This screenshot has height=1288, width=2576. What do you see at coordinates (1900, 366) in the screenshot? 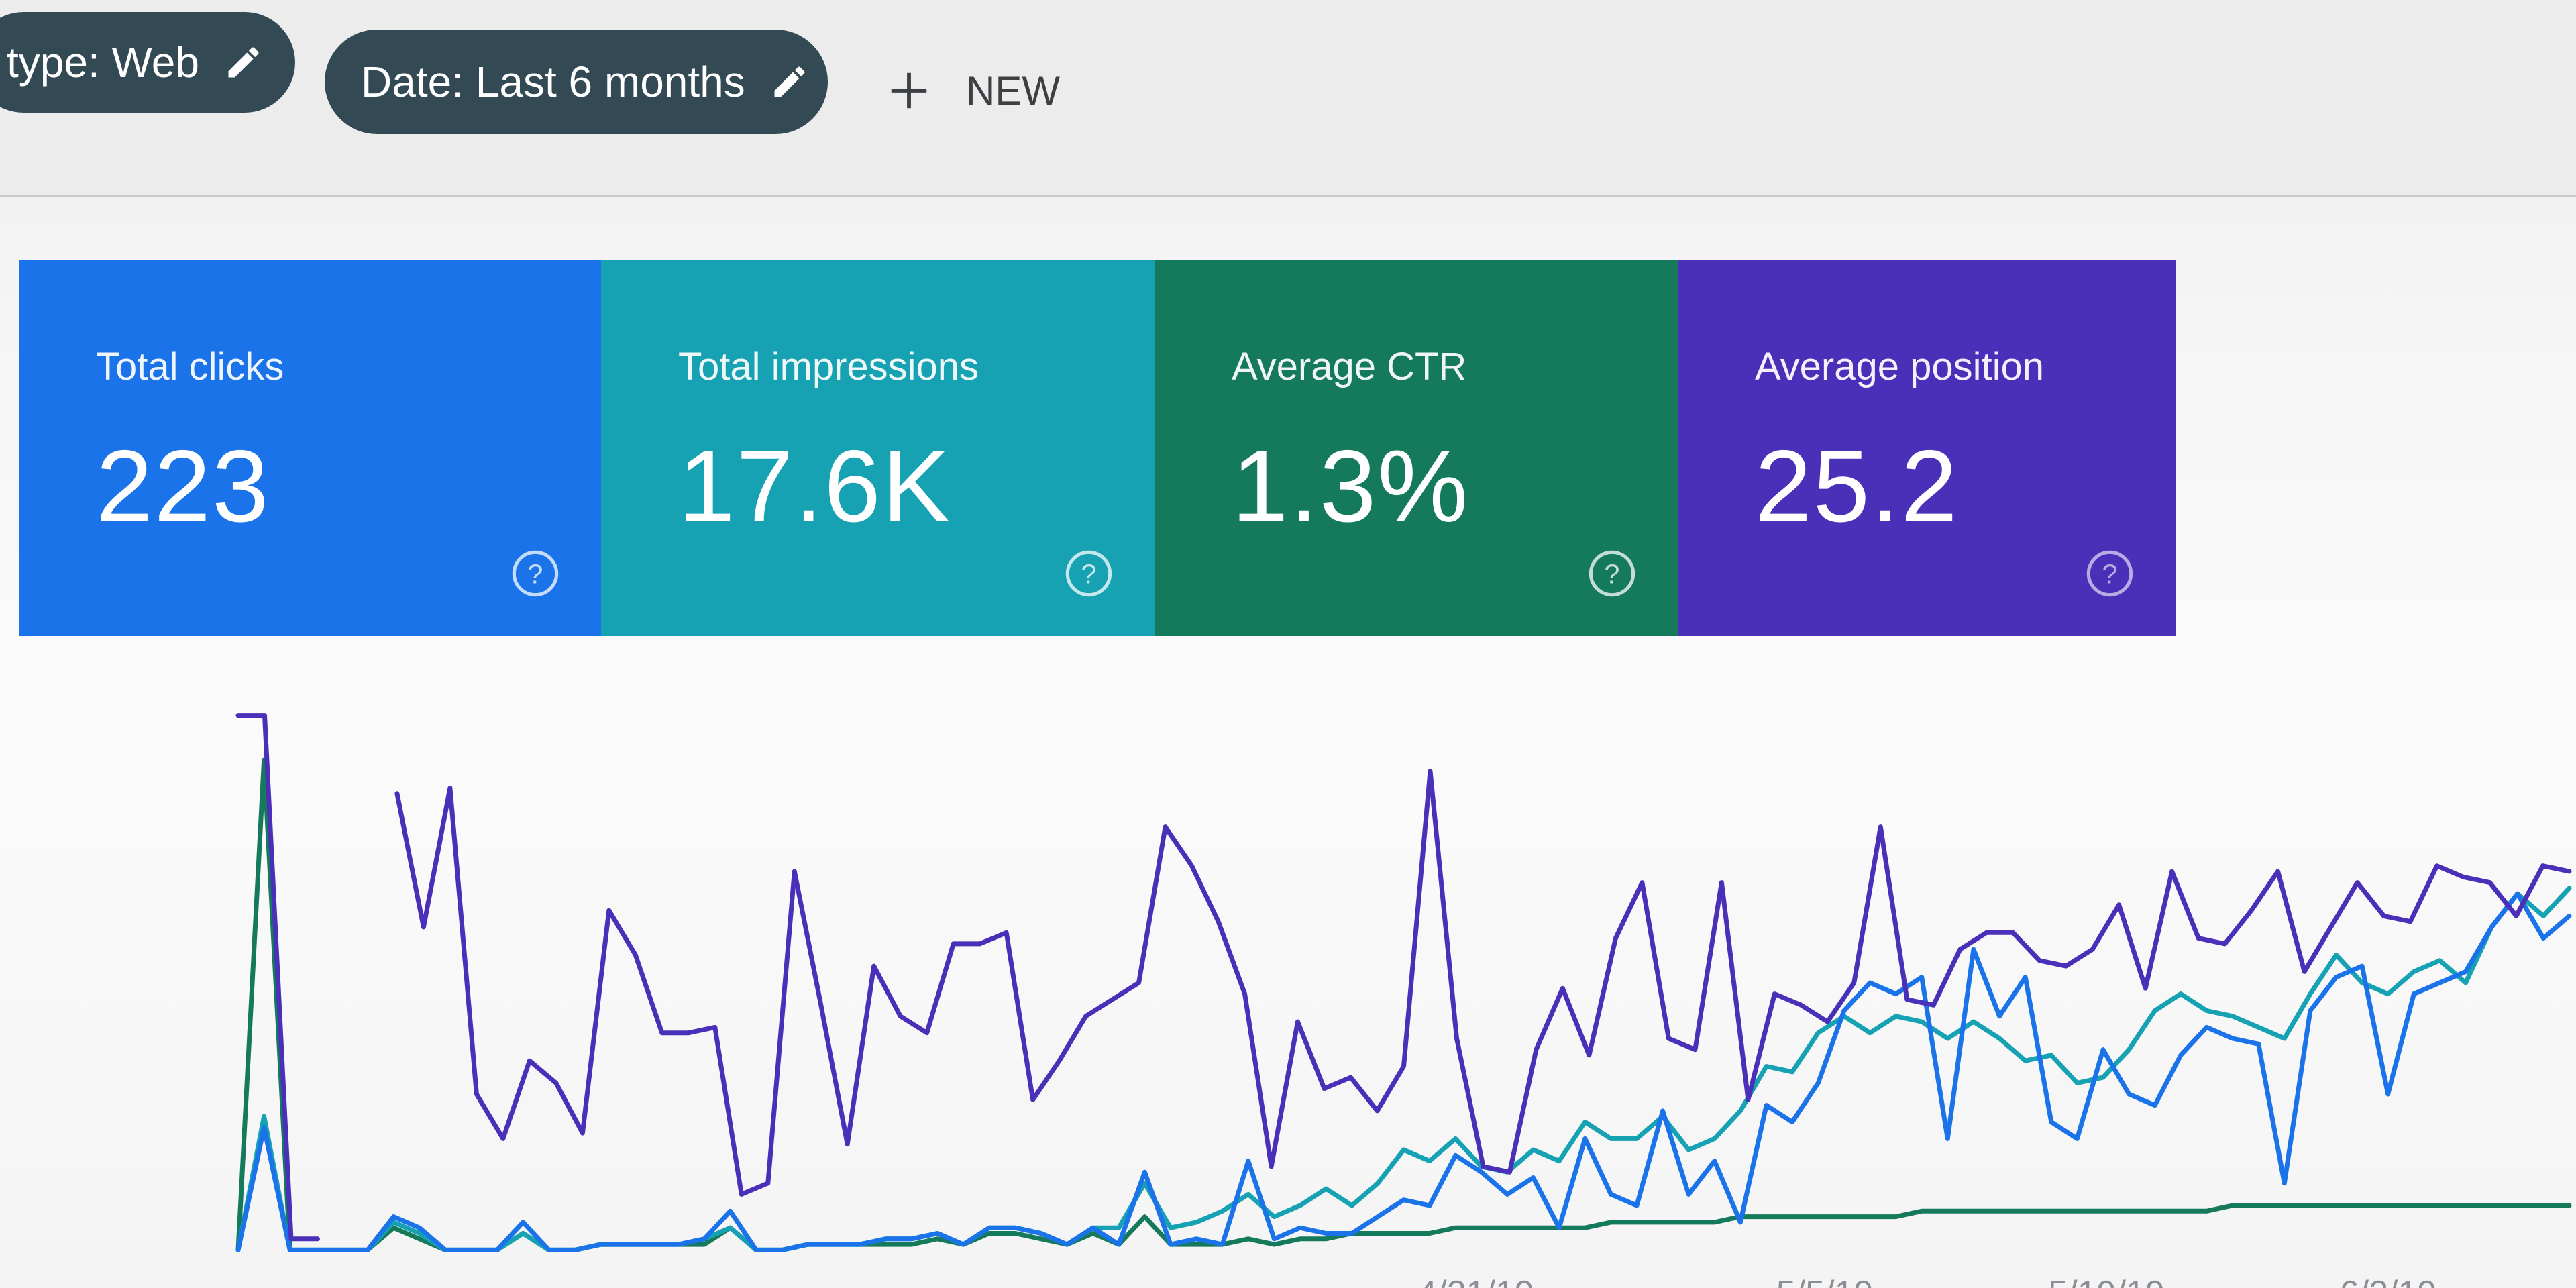
I see `metric-label: Average position` at bounding box center [1900, 366].